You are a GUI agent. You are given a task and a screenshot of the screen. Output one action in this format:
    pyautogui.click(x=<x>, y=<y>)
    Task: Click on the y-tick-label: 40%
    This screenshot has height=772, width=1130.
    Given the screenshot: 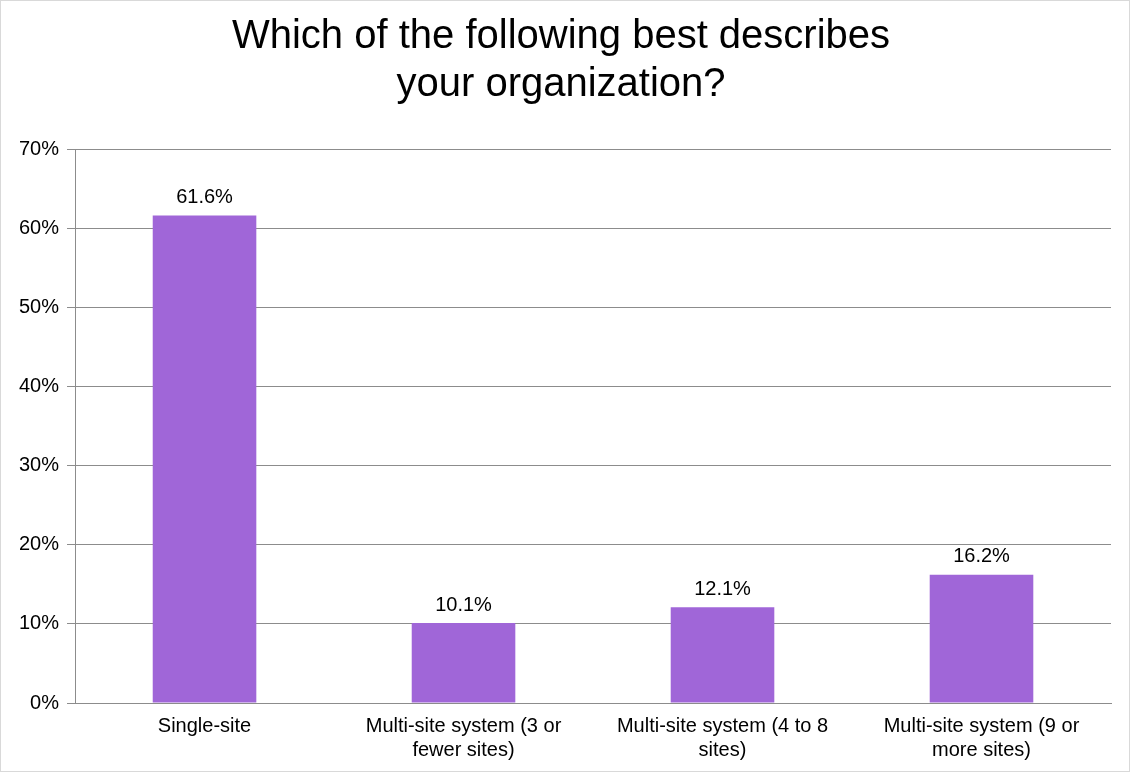 What is the action you would take?
    pyautogui.click(x=39, y=384)
    